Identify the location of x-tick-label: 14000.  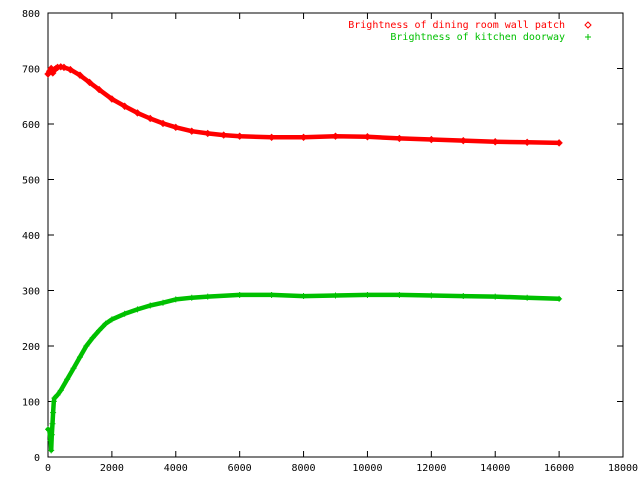
(495, 468).